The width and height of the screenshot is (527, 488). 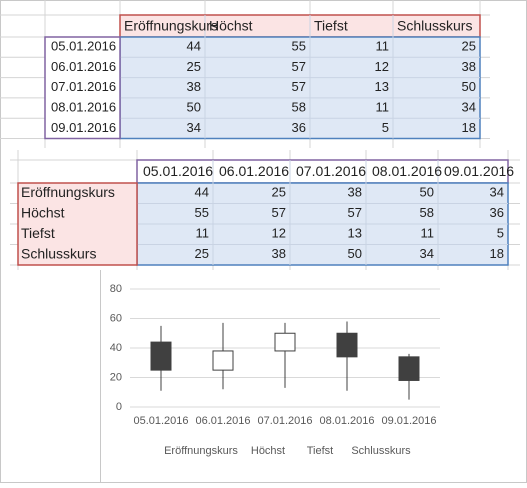 I want to click on column-header: Eröffnungskurs, so click(x=171, y=26).